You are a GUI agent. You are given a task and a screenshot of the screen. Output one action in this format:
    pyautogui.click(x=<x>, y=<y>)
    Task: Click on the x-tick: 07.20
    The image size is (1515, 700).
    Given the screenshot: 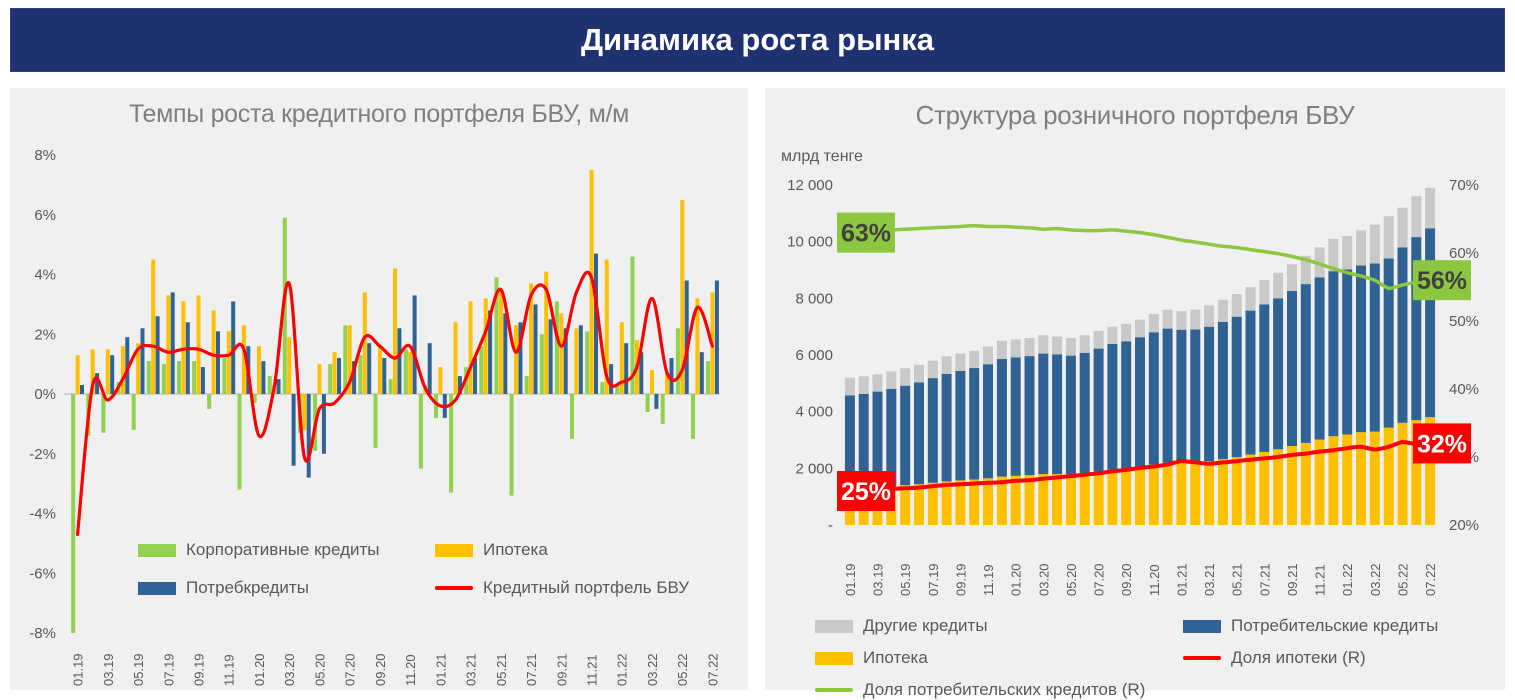 What is the action you would take?
    pyautogui.click(x=350, y=669)
    